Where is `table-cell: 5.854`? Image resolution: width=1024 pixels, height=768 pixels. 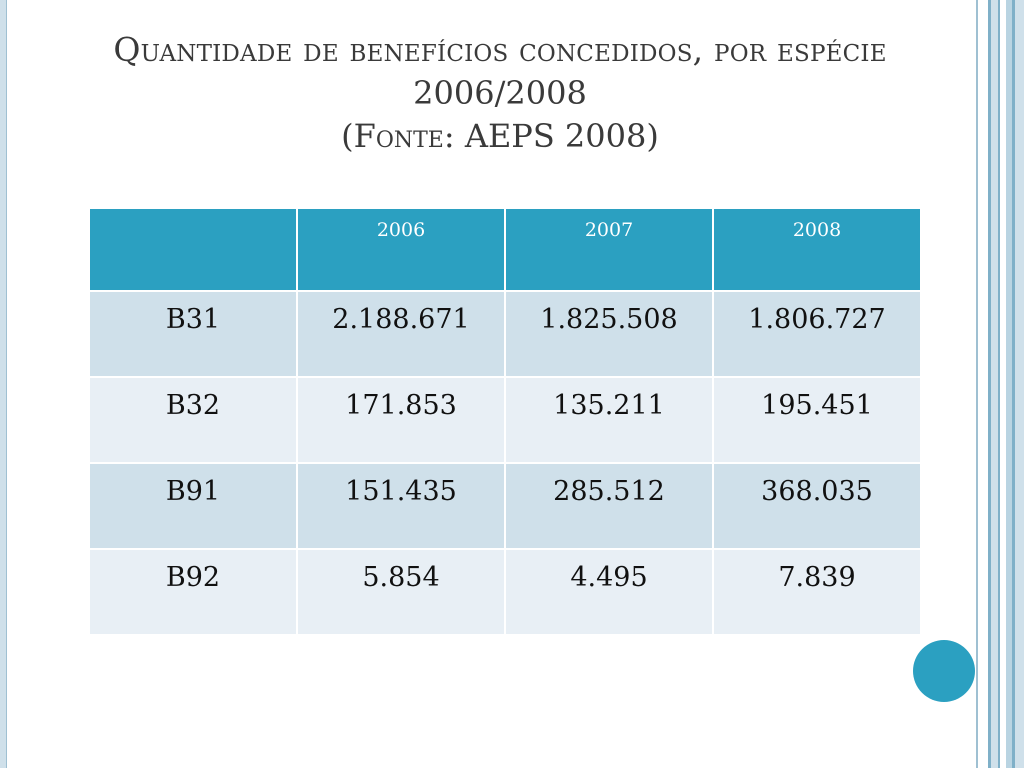 table-cell: 5.854 is located at coordinates (401, 592).